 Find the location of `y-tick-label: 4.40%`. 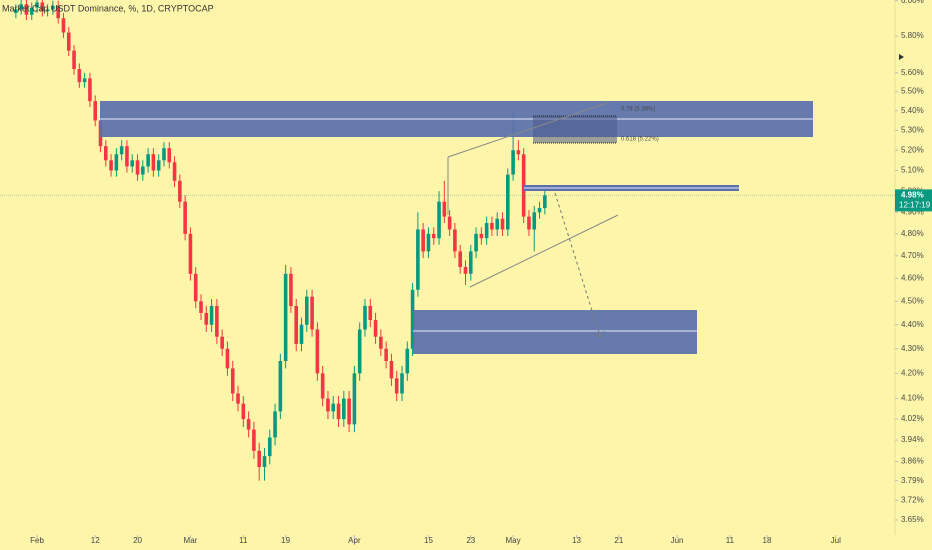

y-tick-label: 4.40% is located at coordinates (912, 324).